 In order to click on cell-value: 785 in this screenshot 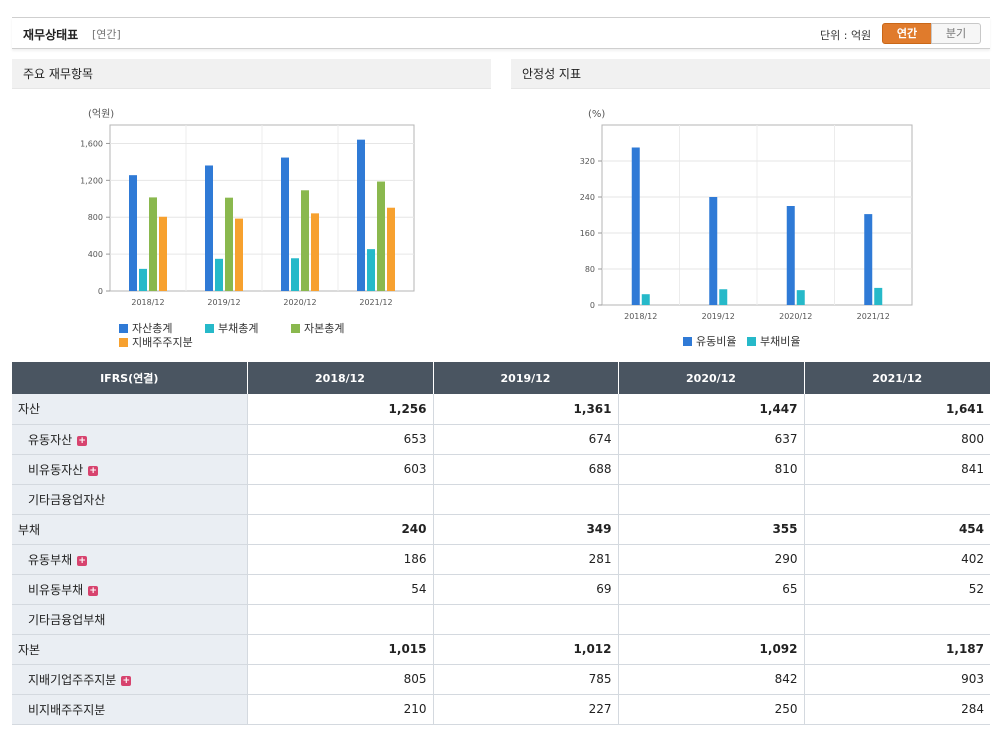, I will do `click(526, 679)`.